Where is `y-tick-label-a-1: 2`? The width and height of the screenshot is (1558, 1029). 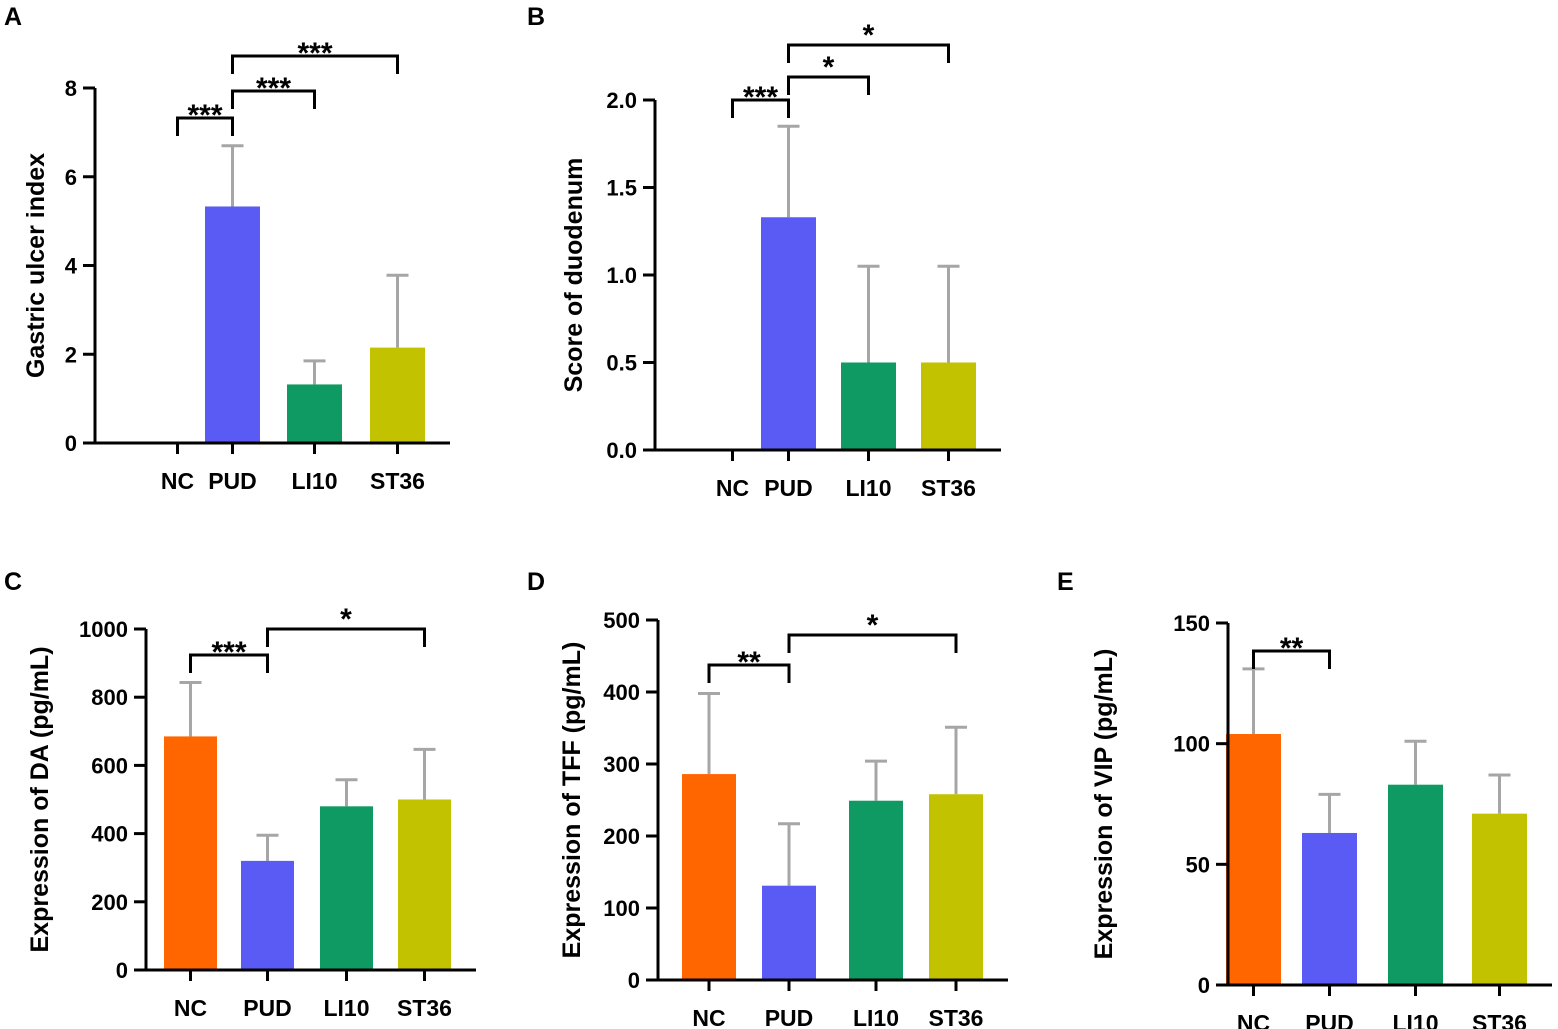
y-tick-label-a-1: 2 is located at coordinates (71, 354).